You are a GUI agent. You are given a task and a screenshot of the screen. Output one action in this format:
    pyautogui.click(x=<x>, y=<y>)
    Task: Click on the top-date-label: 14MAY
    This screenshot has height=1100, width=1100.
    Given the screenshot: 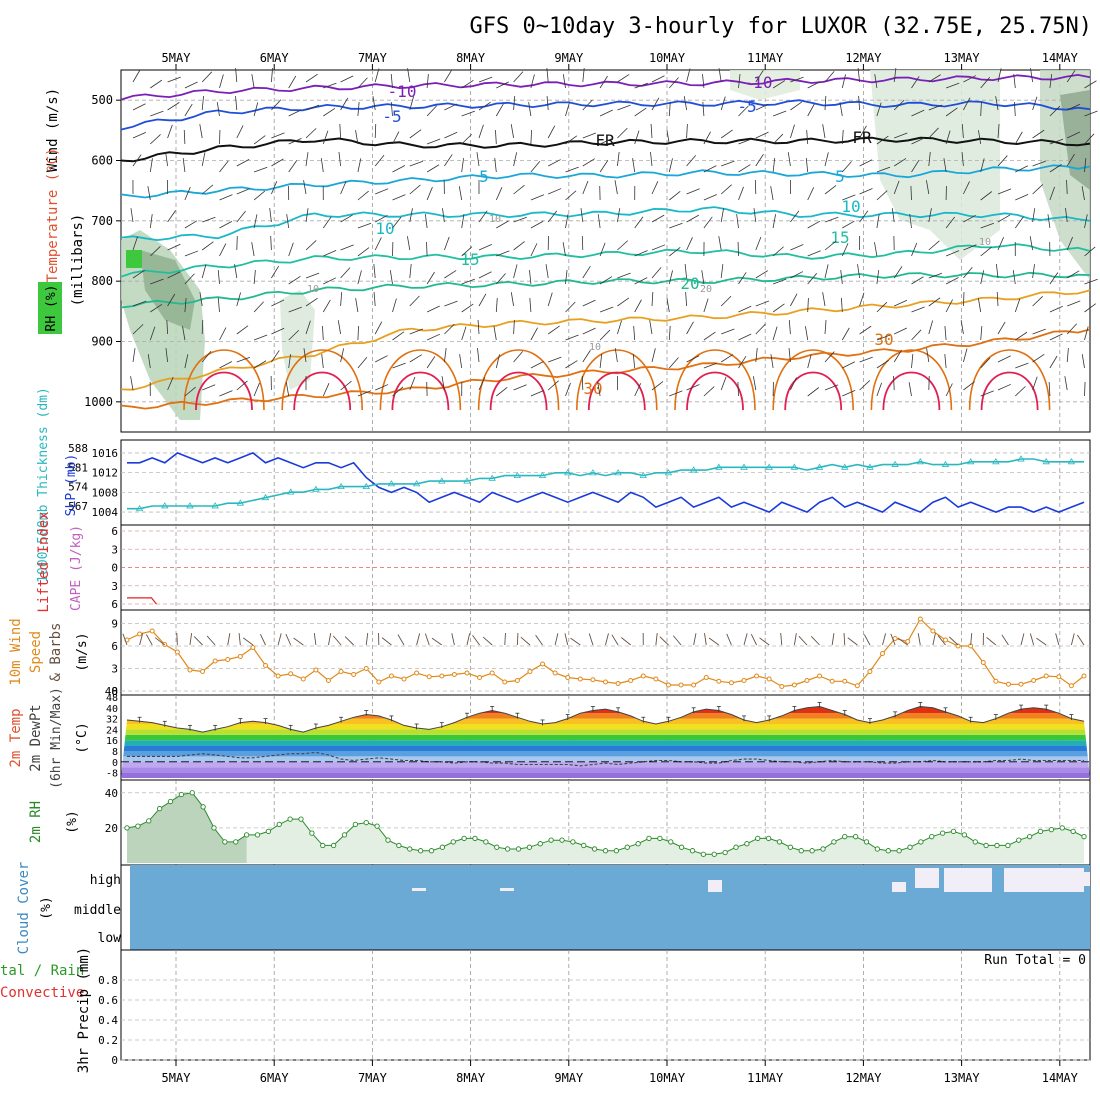 What is the action you would take?
    pyautogui.click(x=1060, y=58)
    